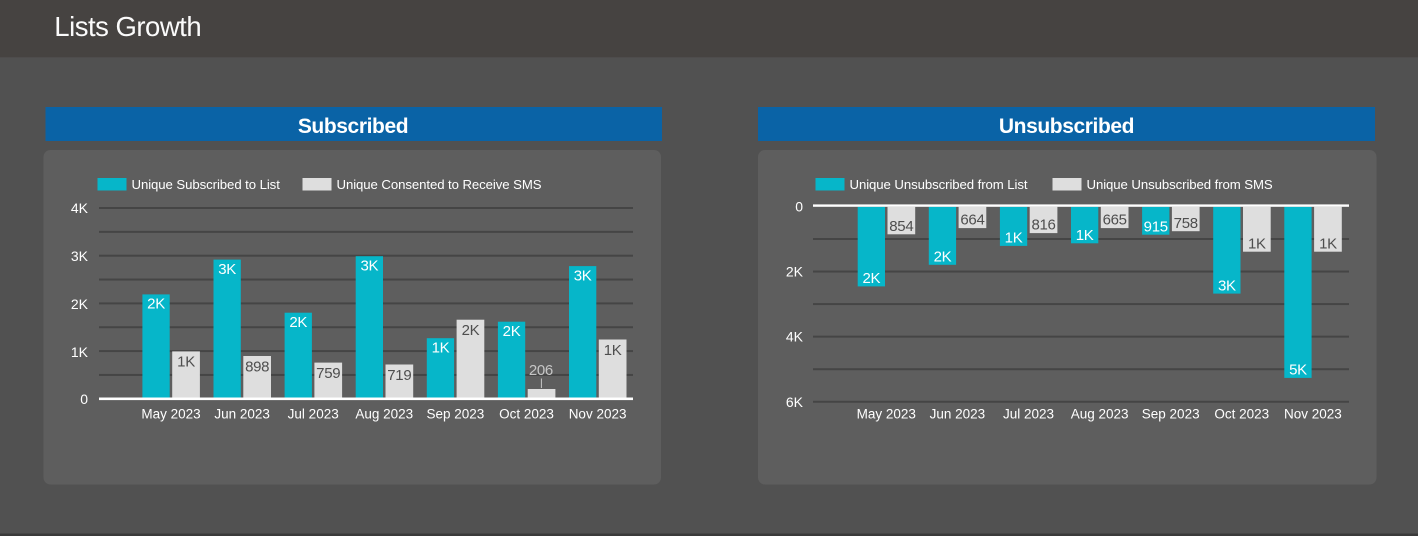  What do you see at coordinates (439, 184) in the screenshot?
I see `svg-text:Unique Consented to Receive SM: Unique Consented to Receive SMS` at bounding box center [439, 184].